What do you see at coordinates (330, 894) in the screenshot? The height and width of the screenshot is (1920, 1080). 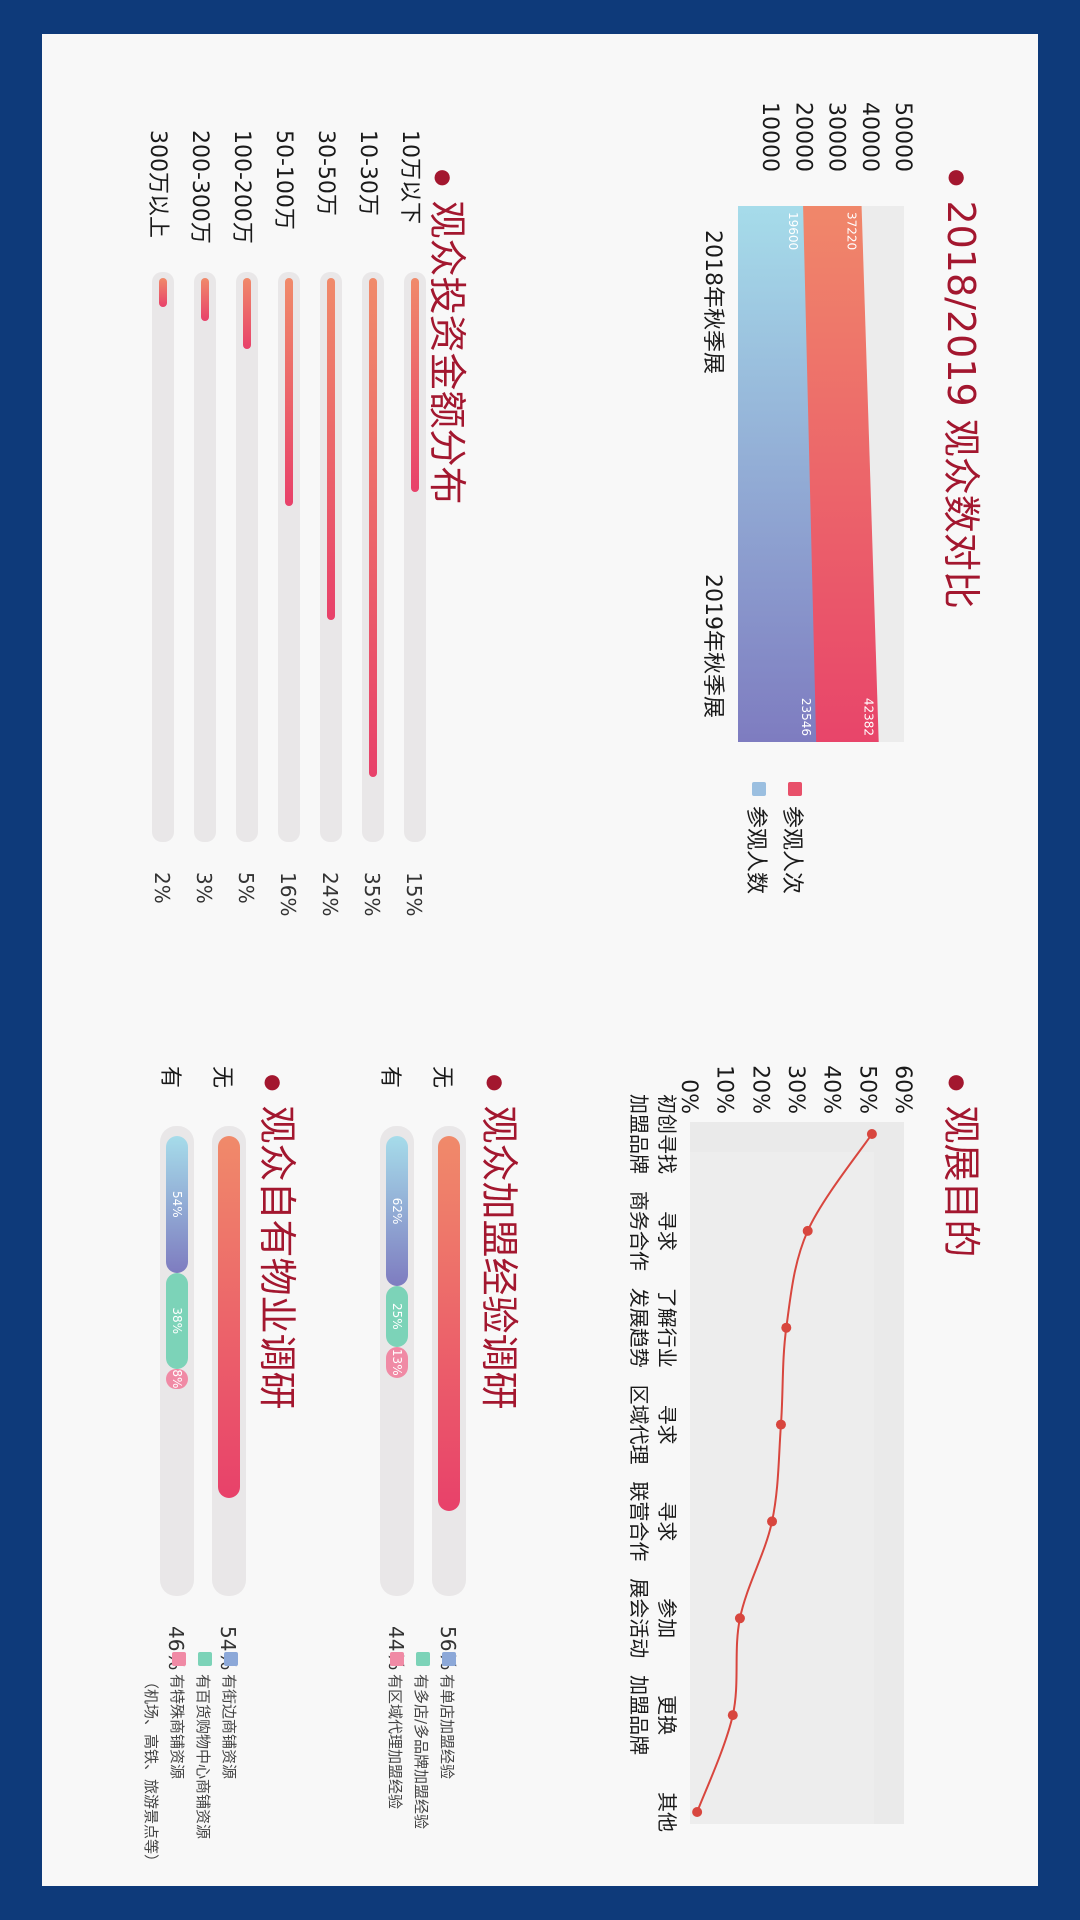 I see `bar-percent-label: 24%` at bounding box center [330, 894].